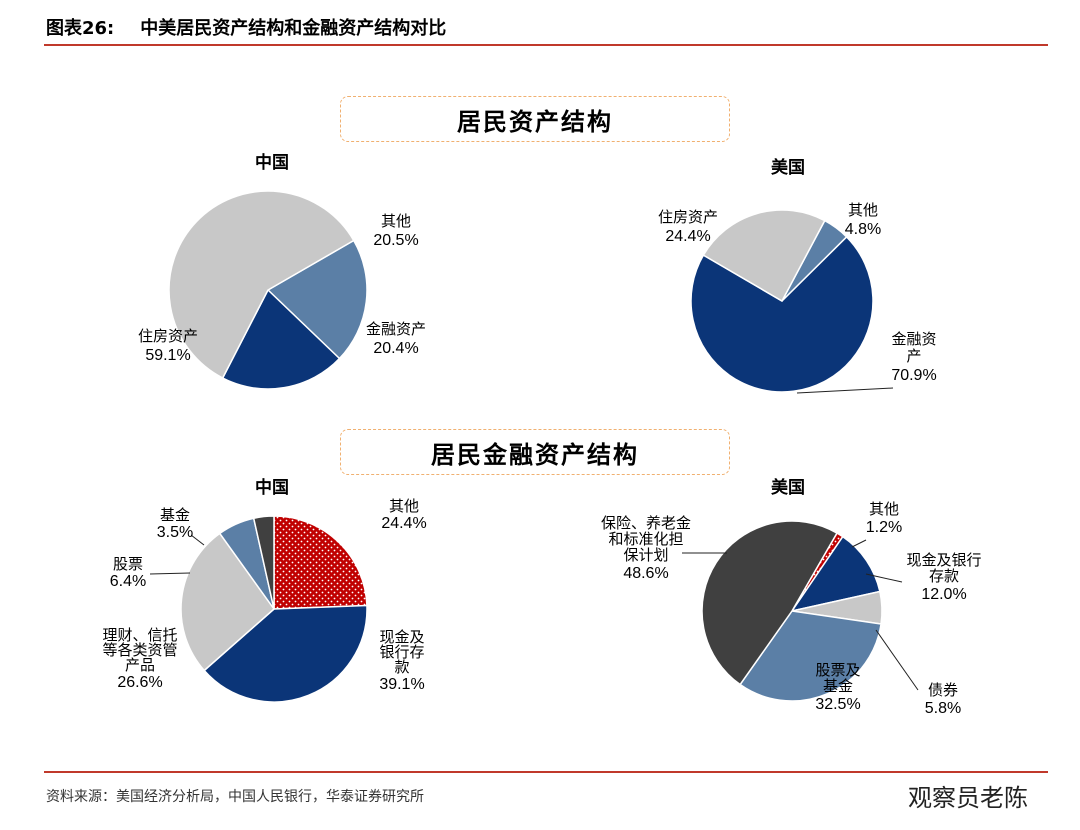  I want to click on slice-value: 12.0%, so click(943, 594).